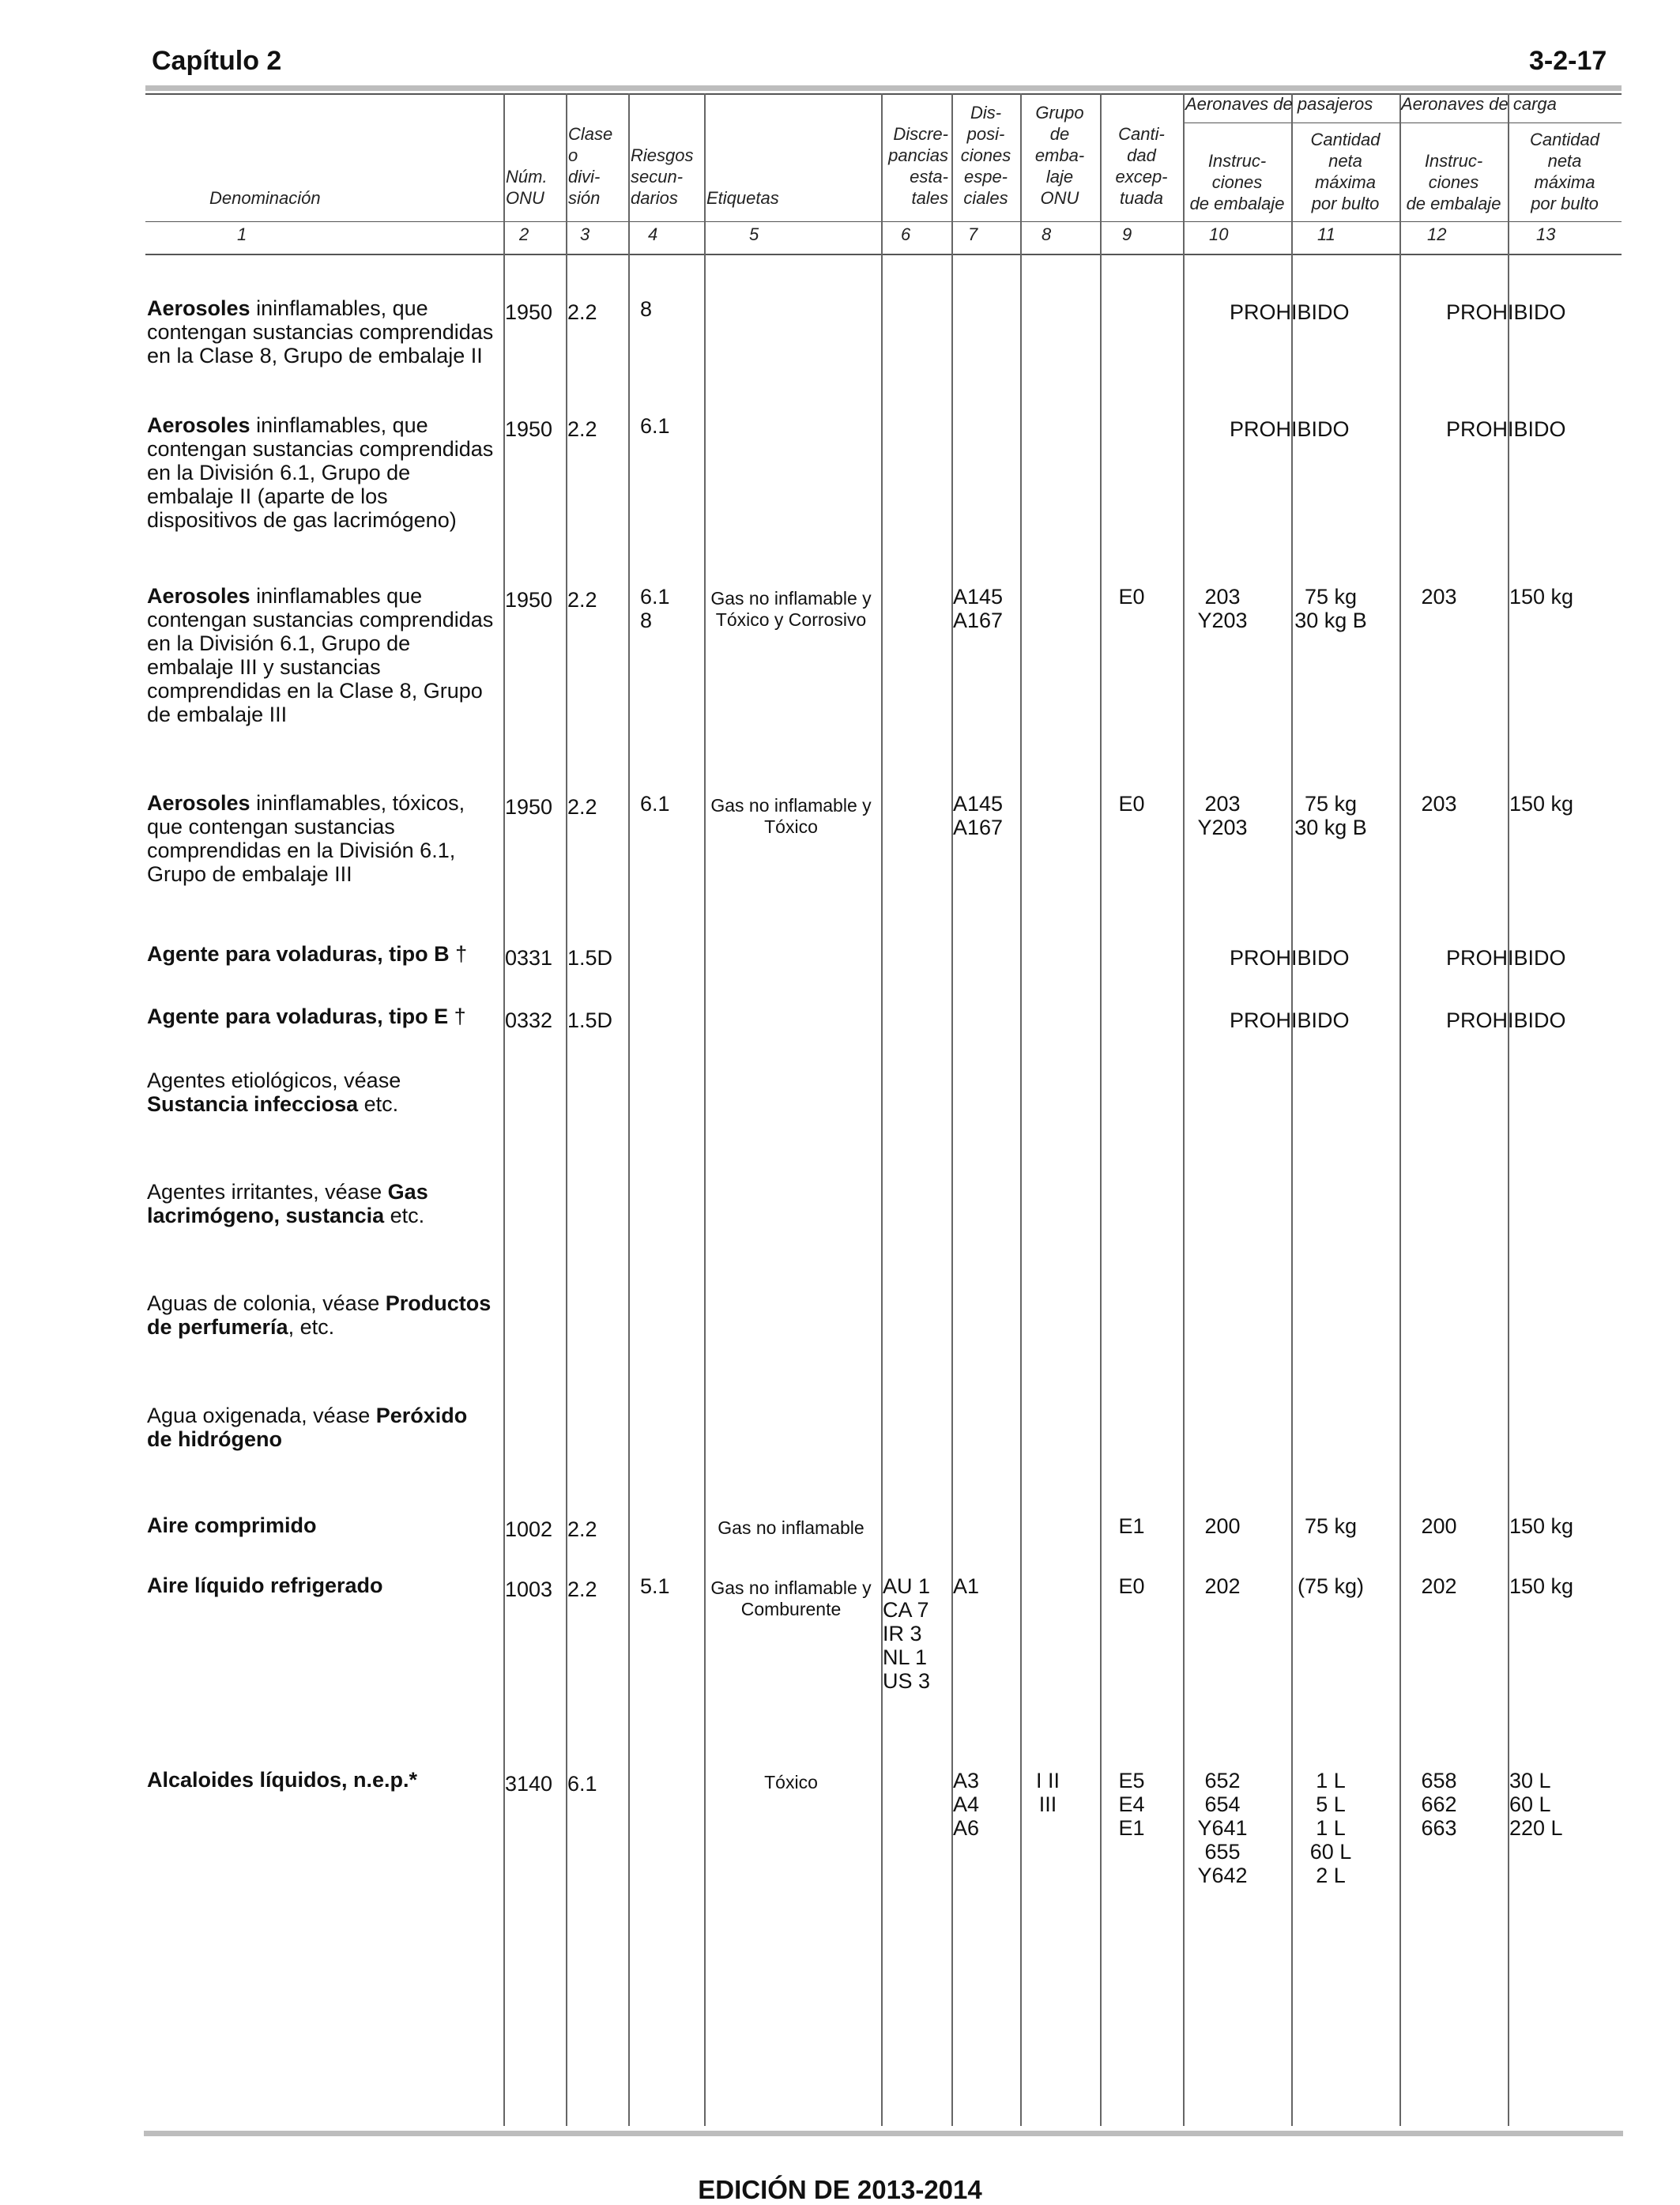 The image size is (1680, 2205). Describe the element at coordinates (1222, 1586) in the screenshot. I see `passenger-packing-instruction: 202` at that location.